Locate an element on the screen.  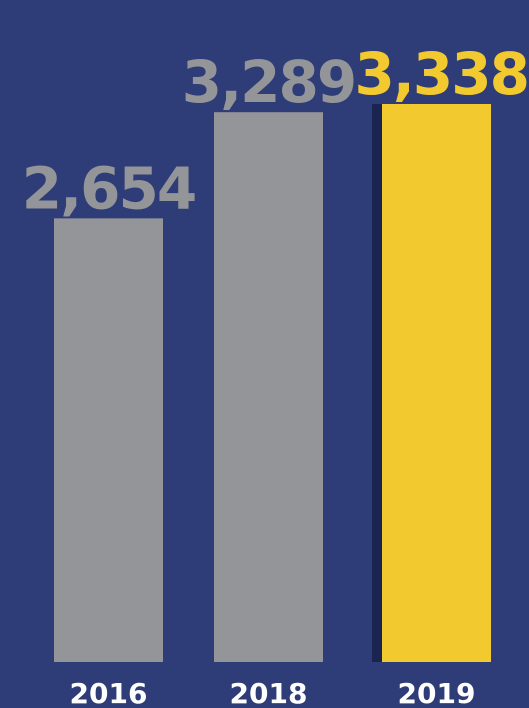
tick-label-2018: 2018 is located at coordinates (269, 692).